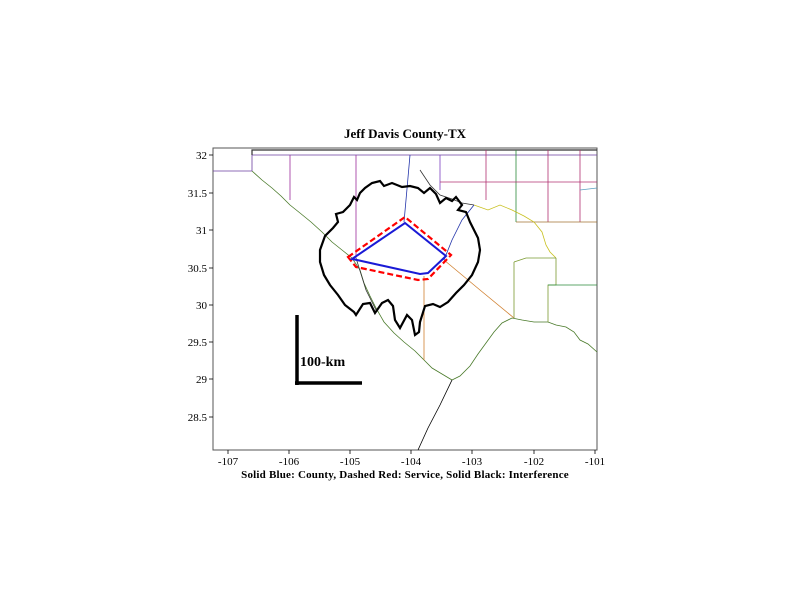 This screenshot has height=612, width=792. What do you see at coordinates (198, 194) in the screenshot?
I see `y-tick-label: 31.5` at bounding box center [198, 194].